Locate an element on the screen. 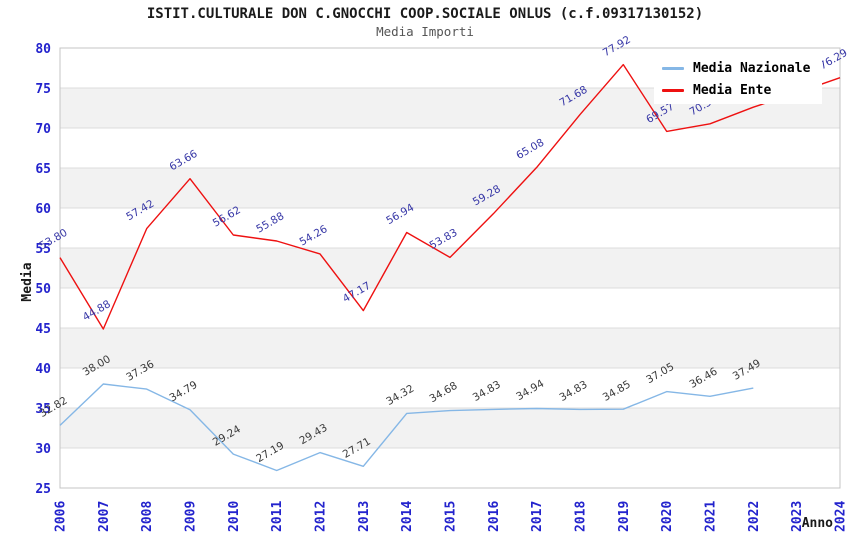  y-axis-title: Media is located at coordinates (27, 281).